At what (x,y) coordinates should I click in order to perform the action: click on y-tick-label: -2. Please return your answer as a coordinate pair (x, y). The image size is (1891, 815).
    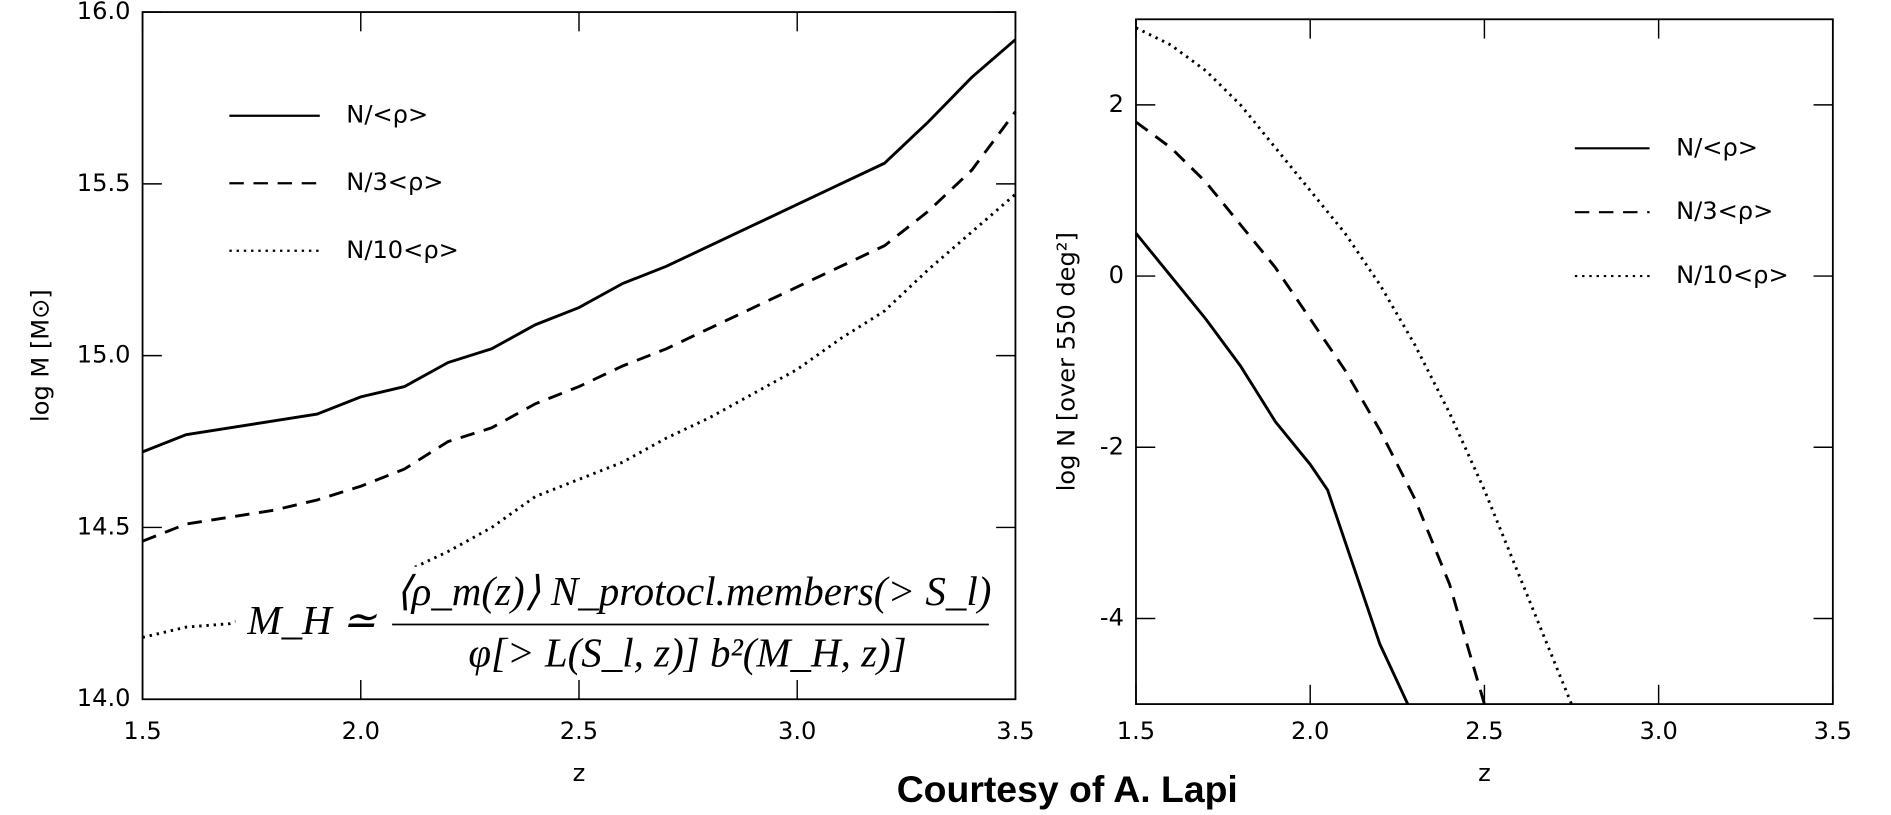
    Looking at the image, I should click on (1112, 446).